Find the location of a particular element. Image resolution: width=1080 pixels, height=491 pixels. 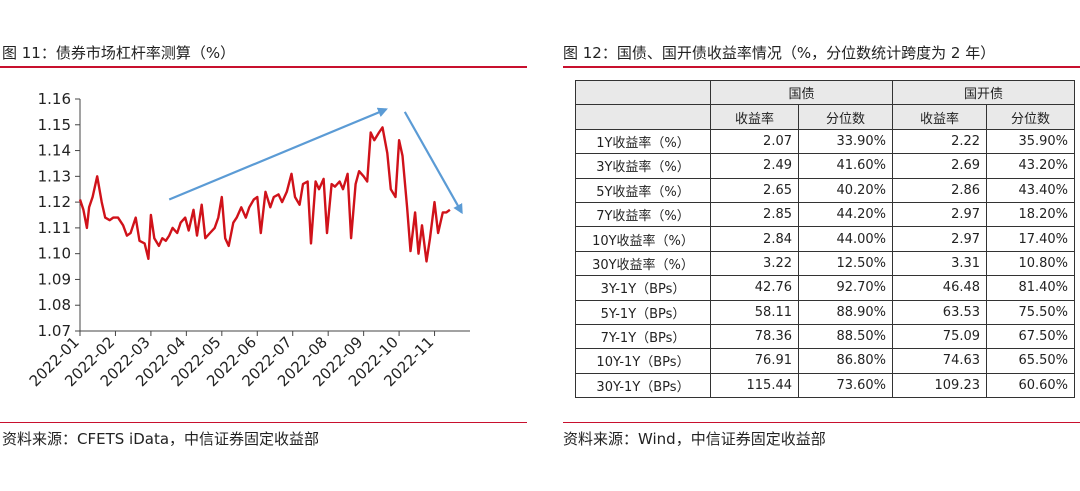

left-source-rule is located at coordinates (263, 422).